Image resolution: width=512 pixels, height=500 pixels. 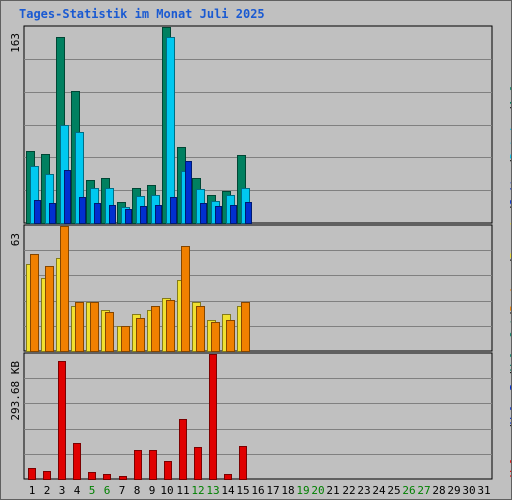 I want to click on legend-item-vol-in: Vol. In, so click(x=510, y=401).